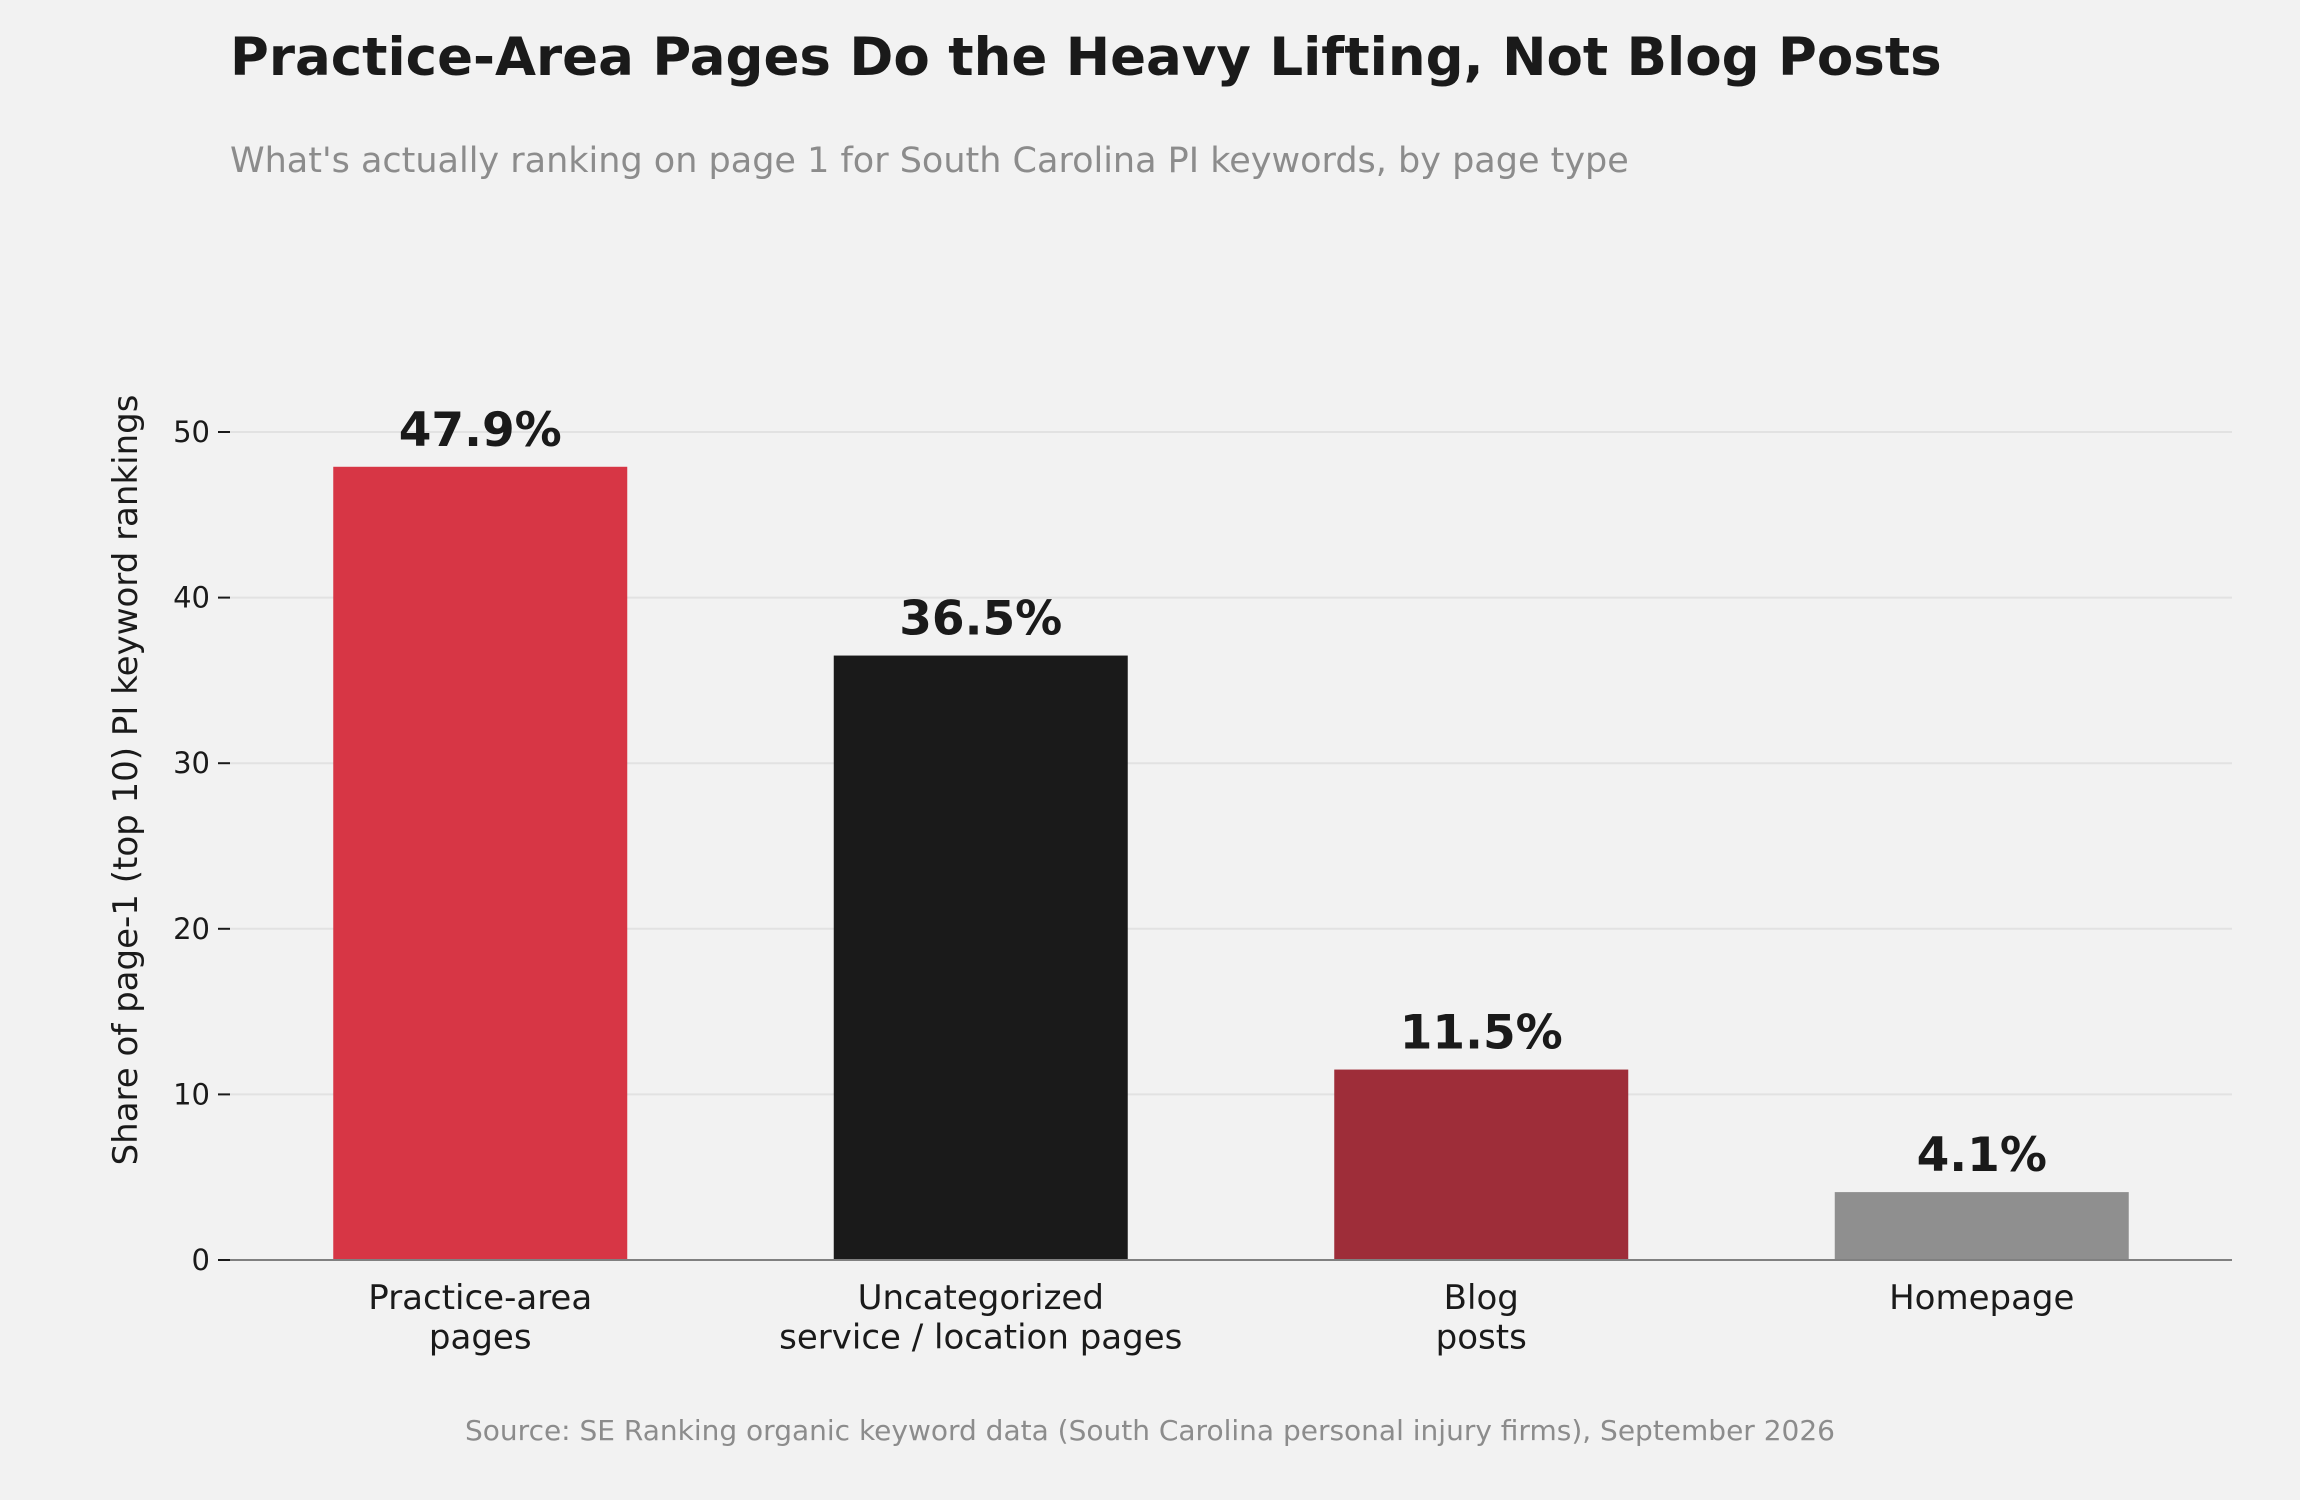 The image size is (2300, 1500). Describe the element at coordinates (980, 619) in the screenshot. I see `bar-value-label: 36.5%` at that location.